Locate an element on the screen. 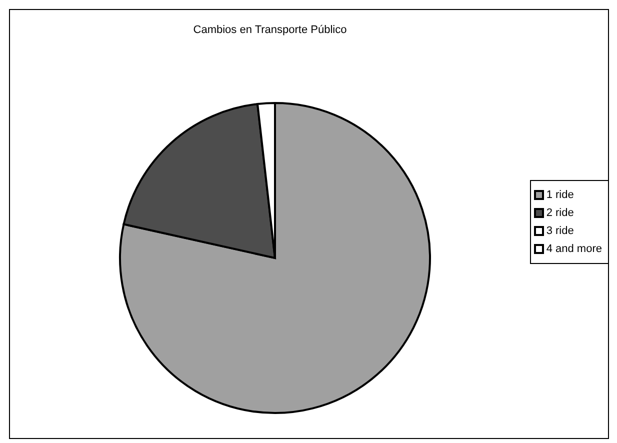 The width and height of the screenshot is (617, 443). legend-label: 2 ride is located at coordinates (560, 212).